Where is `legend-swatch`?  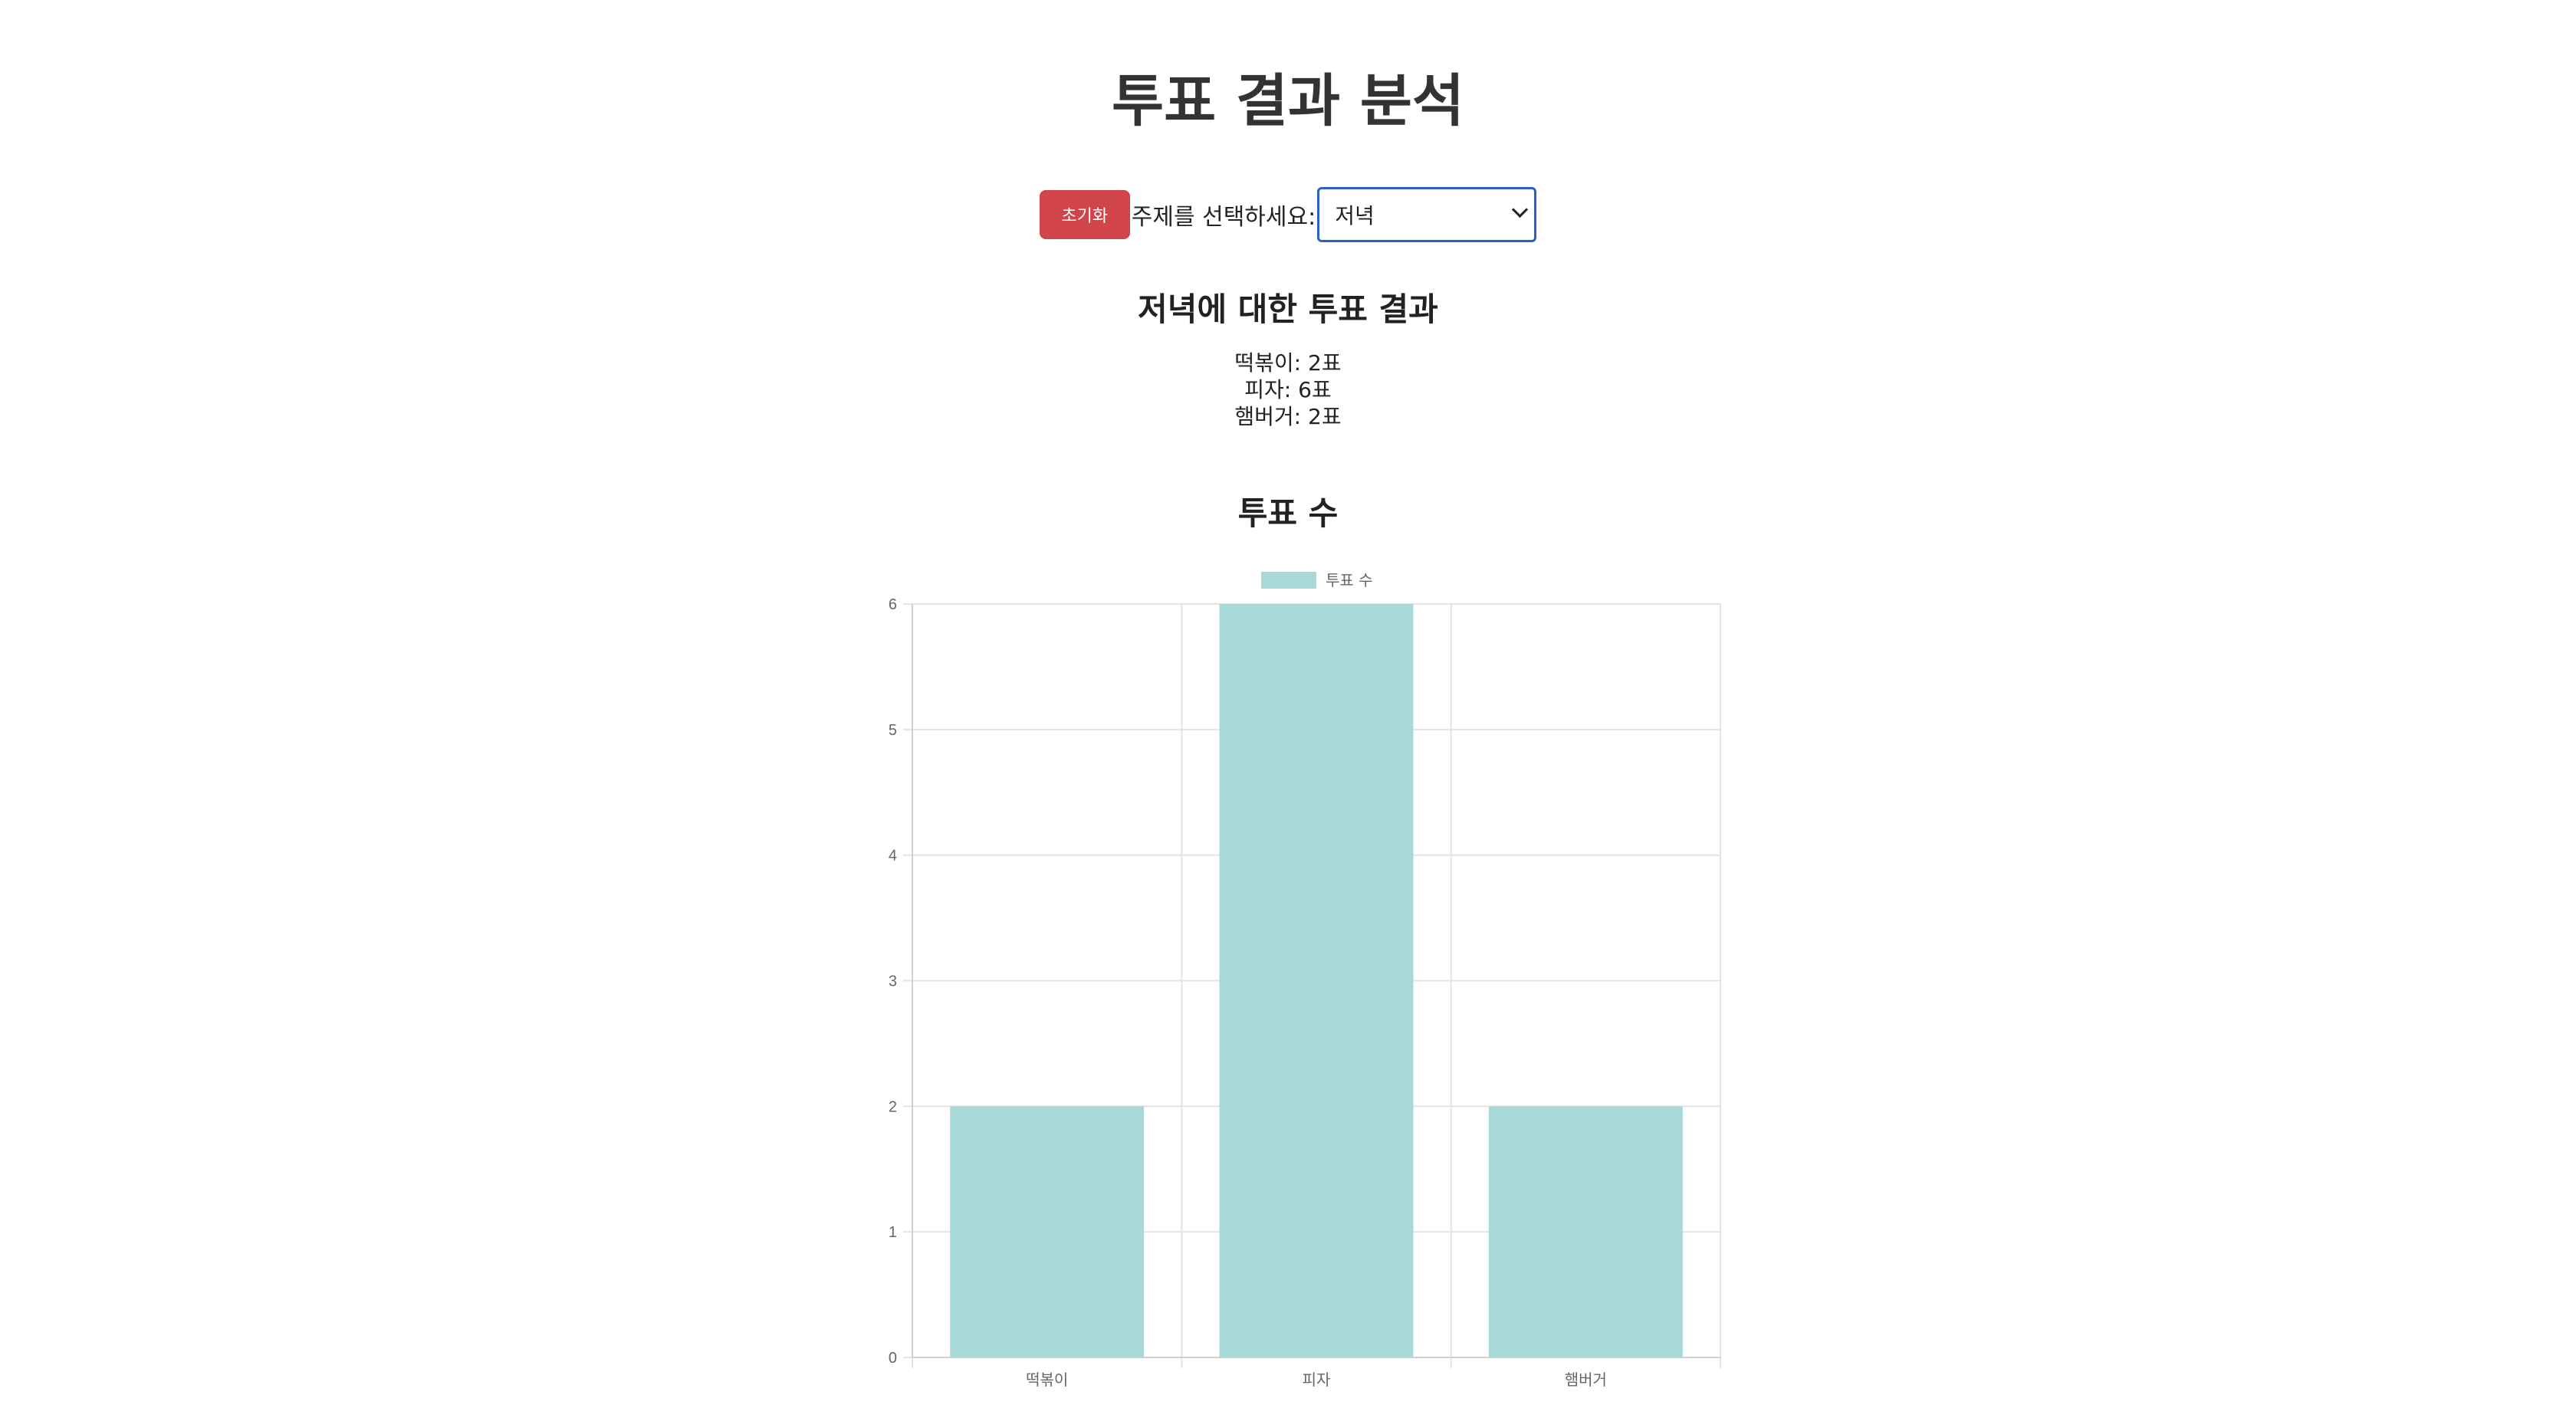 legend-swatch is located at coordinates (1288, 581).